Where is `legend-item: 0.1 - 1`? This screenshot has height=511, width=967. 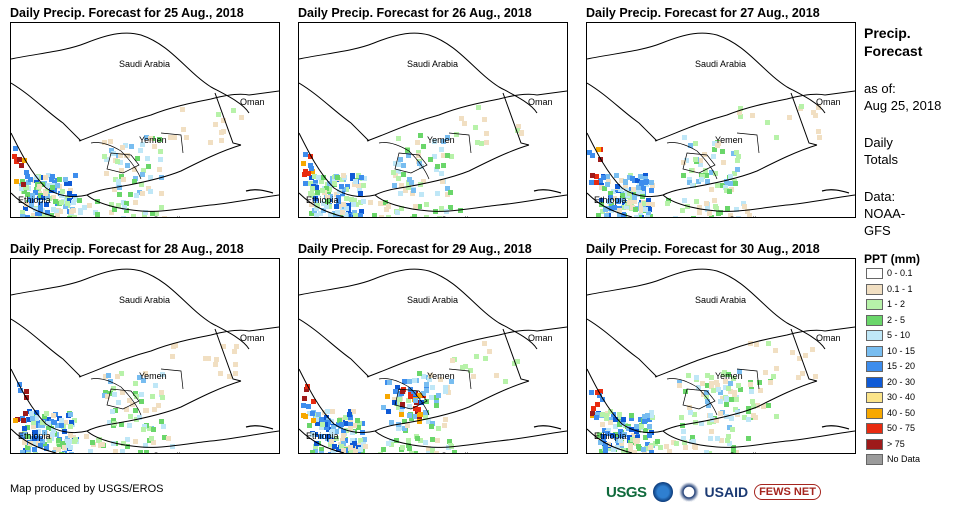
legend-item: 0.1 - 1 is located at coordinates (889, 289).